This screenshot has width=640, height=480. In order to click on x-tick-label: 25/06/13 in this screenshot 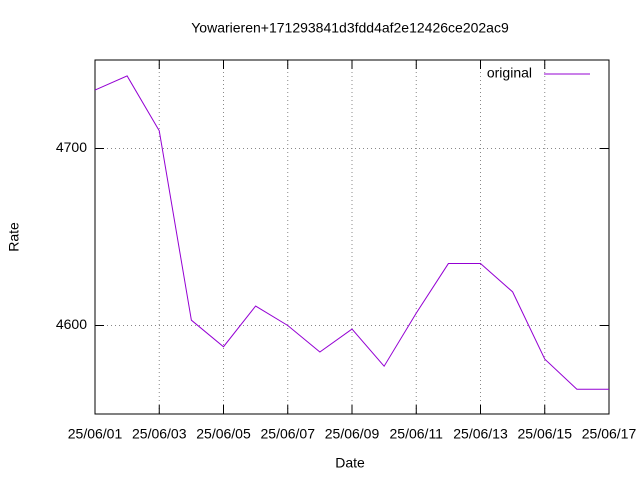, I will do `click(480, 434)`.